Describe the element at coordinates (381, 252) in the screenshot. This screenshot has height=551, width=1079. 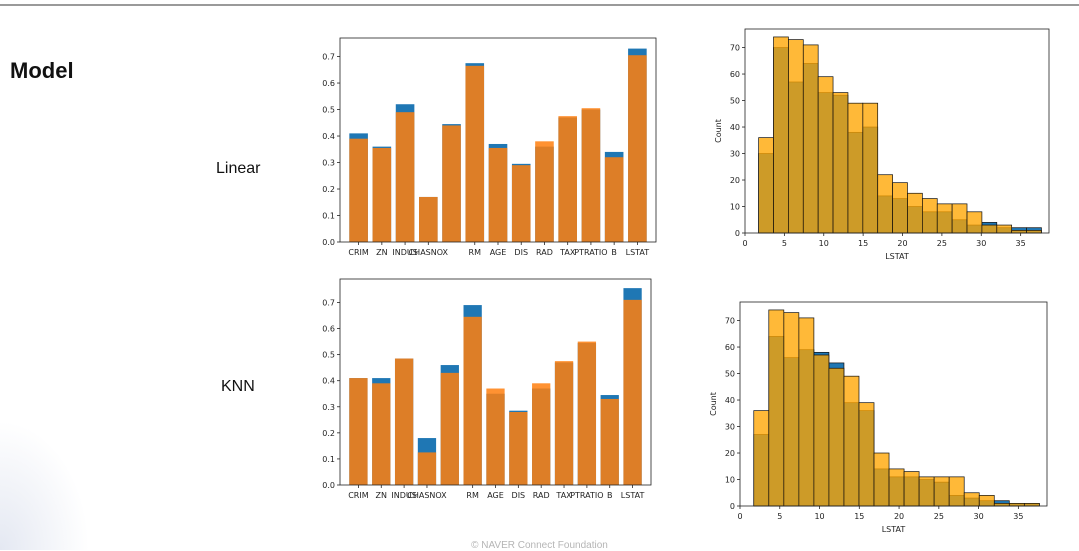
I see `x-tick-label: ZN` at that location.